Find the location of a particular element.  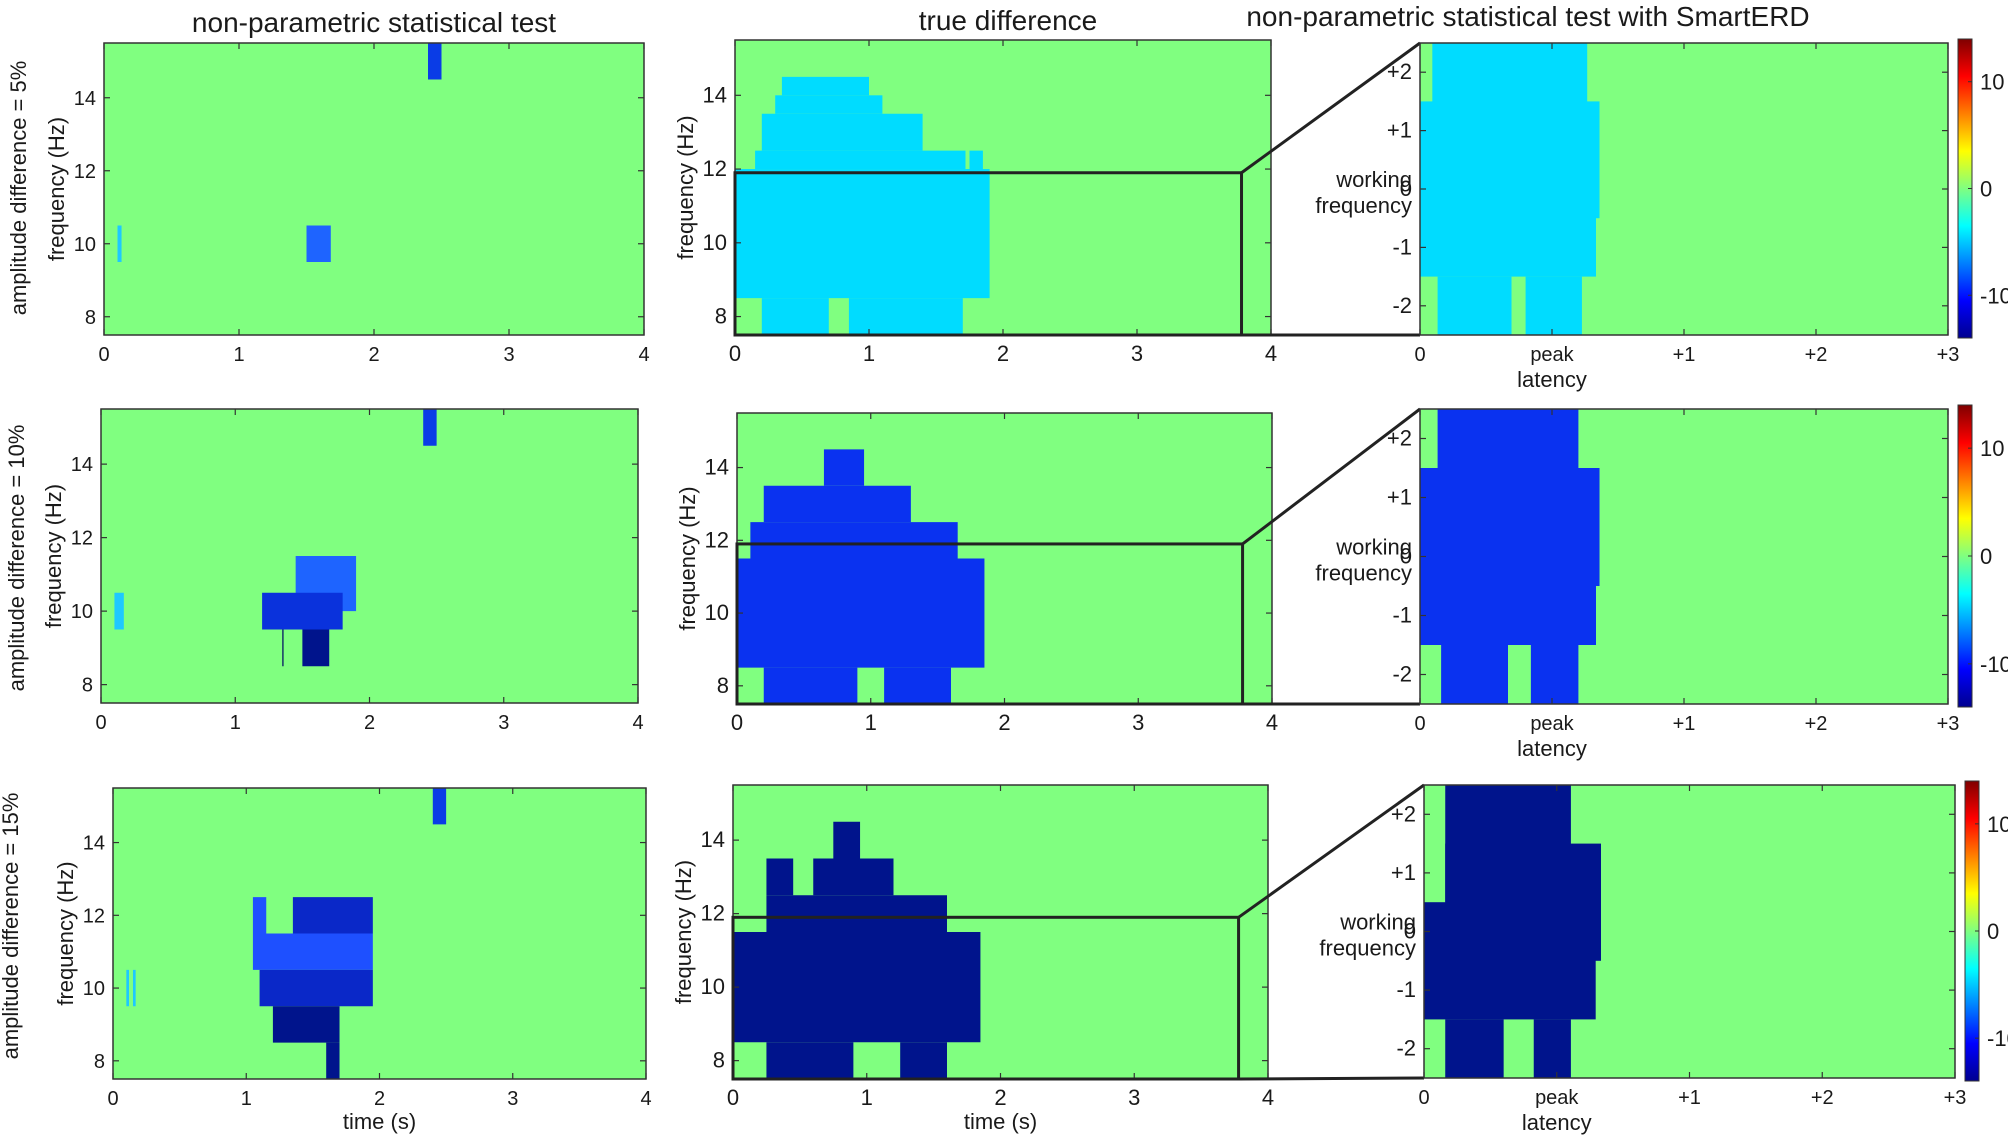

zoom-connector is located at coordinates (1331, 476).